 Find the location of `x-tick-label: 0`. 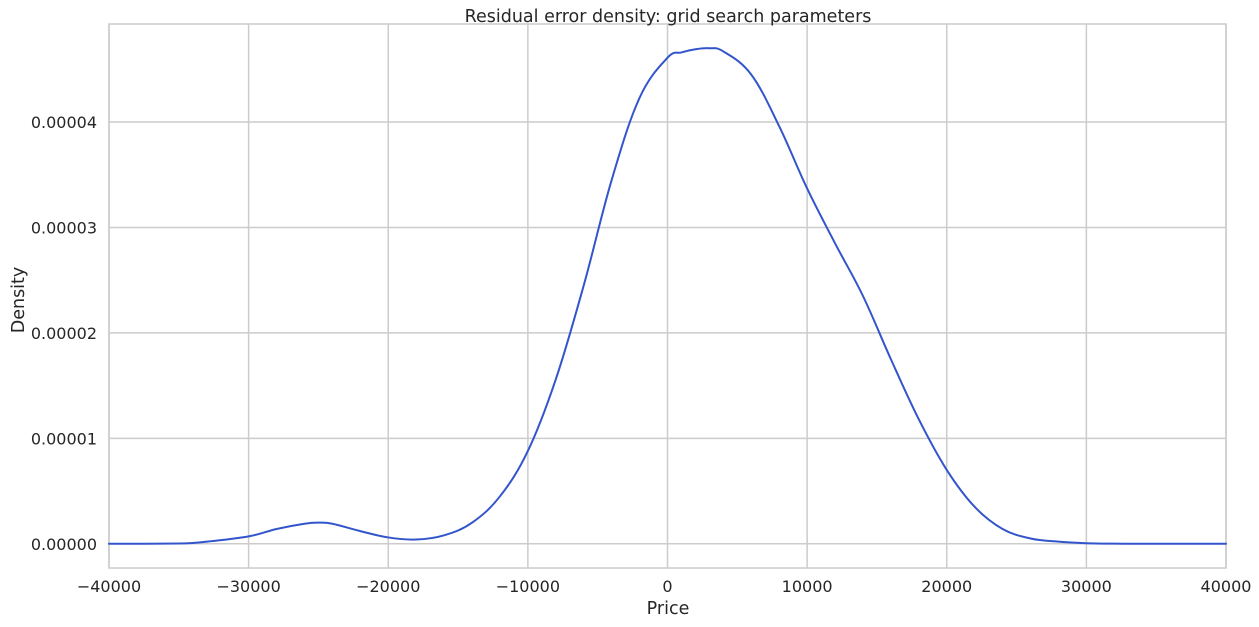

x-tick-label: 0 is located at coordinates (667, 586).